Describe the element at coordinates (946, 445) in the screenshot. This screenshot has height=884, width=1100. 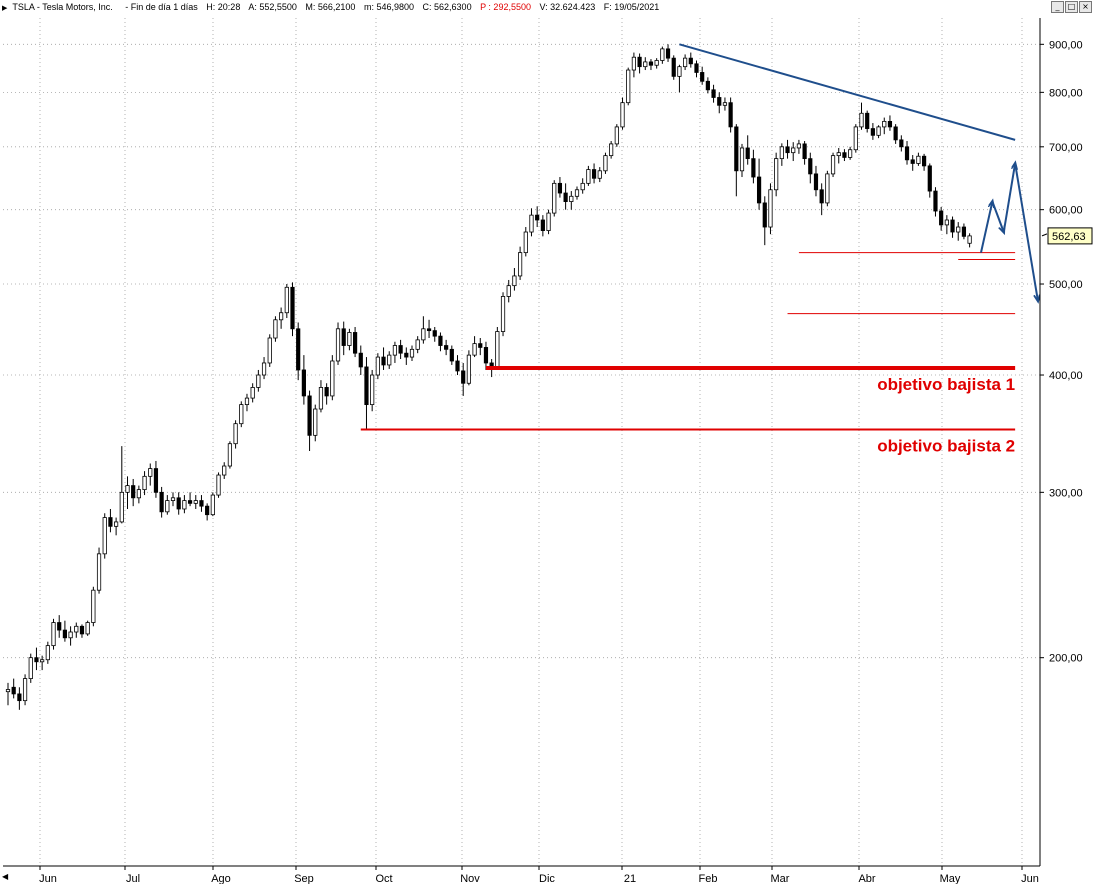
I see `target-label: objetivo bajista 2` at that location.